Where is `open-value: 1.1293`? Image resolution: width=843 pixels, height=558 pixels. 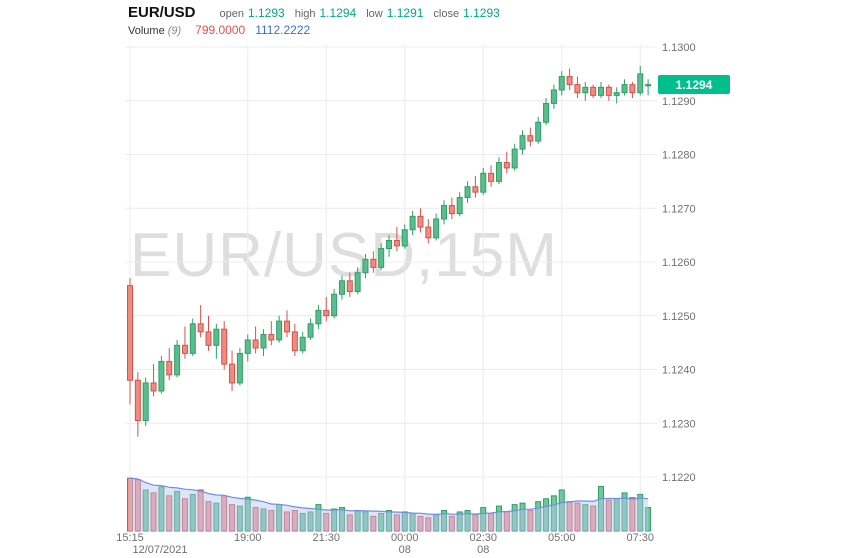 open-value: 1.1293 is located at coordinates (266, 13).